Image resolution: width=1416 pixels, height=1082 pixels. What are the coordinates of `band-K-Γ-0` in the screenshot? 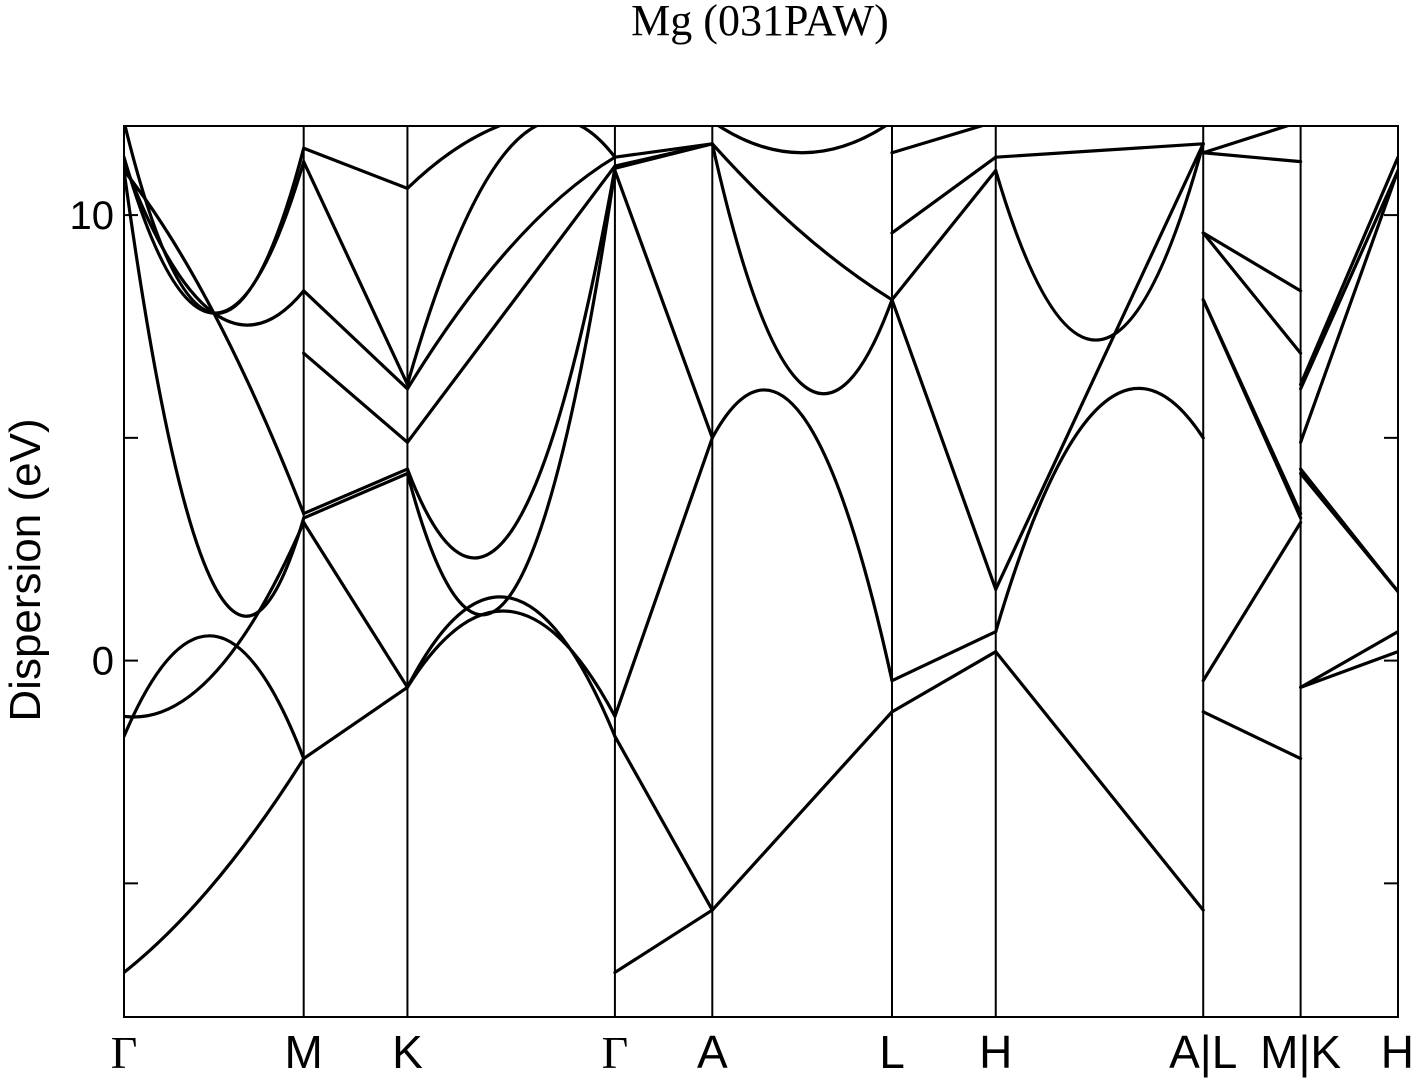 It's located at (511, 663).